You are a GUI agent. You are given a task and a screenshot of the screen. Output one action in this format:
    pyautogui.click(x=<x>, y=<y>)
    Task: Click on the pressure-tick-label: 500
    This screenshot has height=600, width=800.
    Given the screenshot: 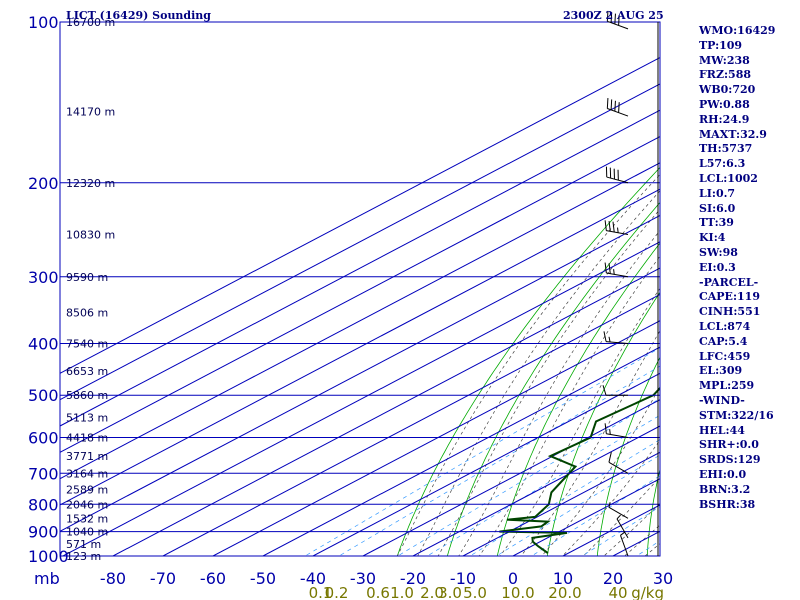 What is the action you would take?
    pyautogui.click(x=43, y=395)
    